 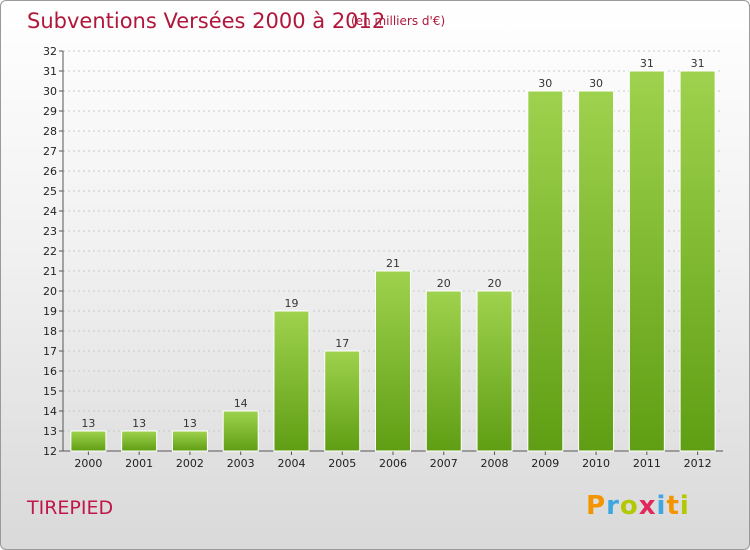 I want to click on x-tick-label-2012: 2012, so click(x=698, y=463).